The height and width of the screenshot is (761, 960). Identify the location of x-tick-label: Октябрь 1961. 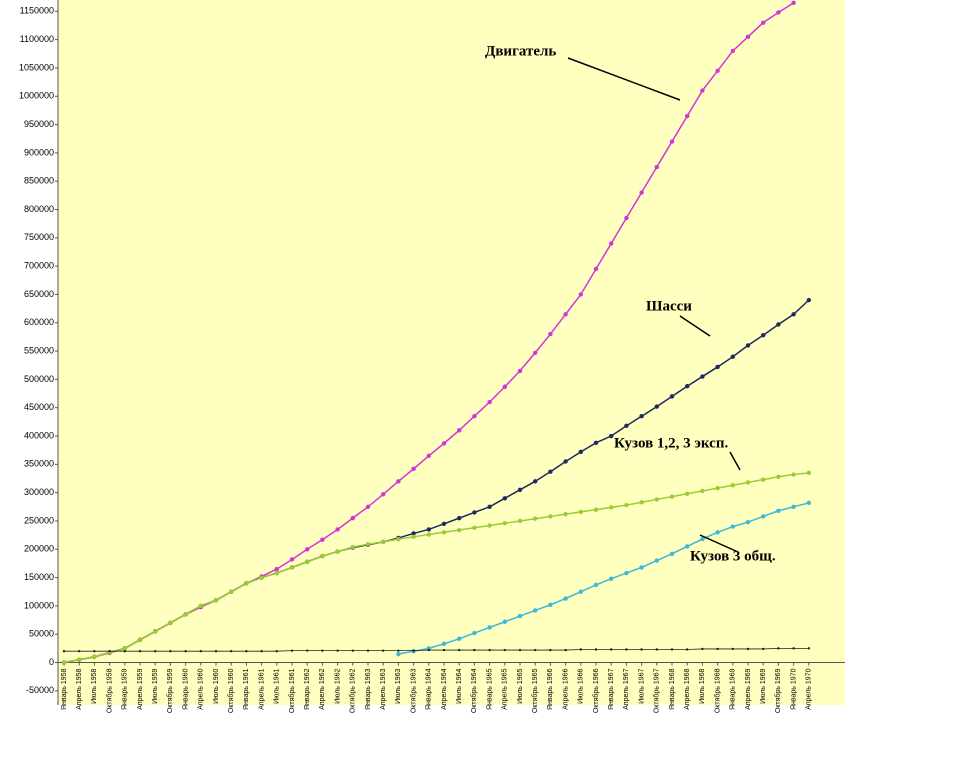
(292, 690).